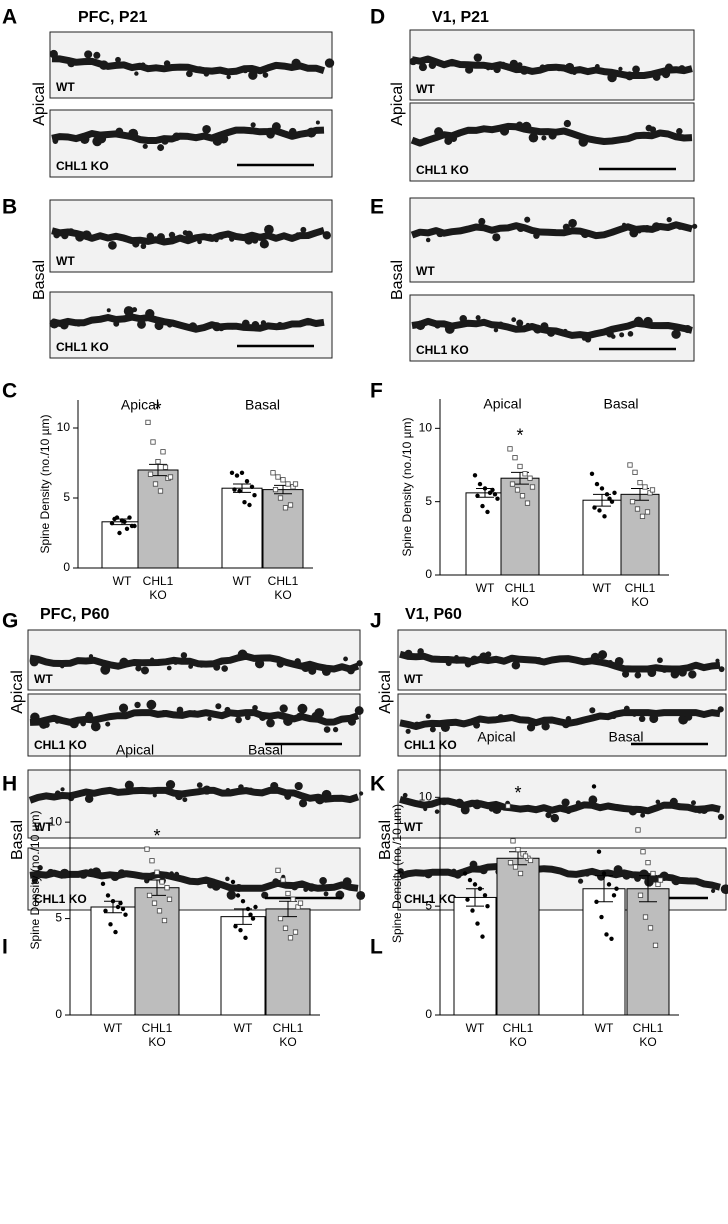  Describe the element at coordinates (58, 1014) in the screenshot. I see `y-tick-label: 0` at that location.